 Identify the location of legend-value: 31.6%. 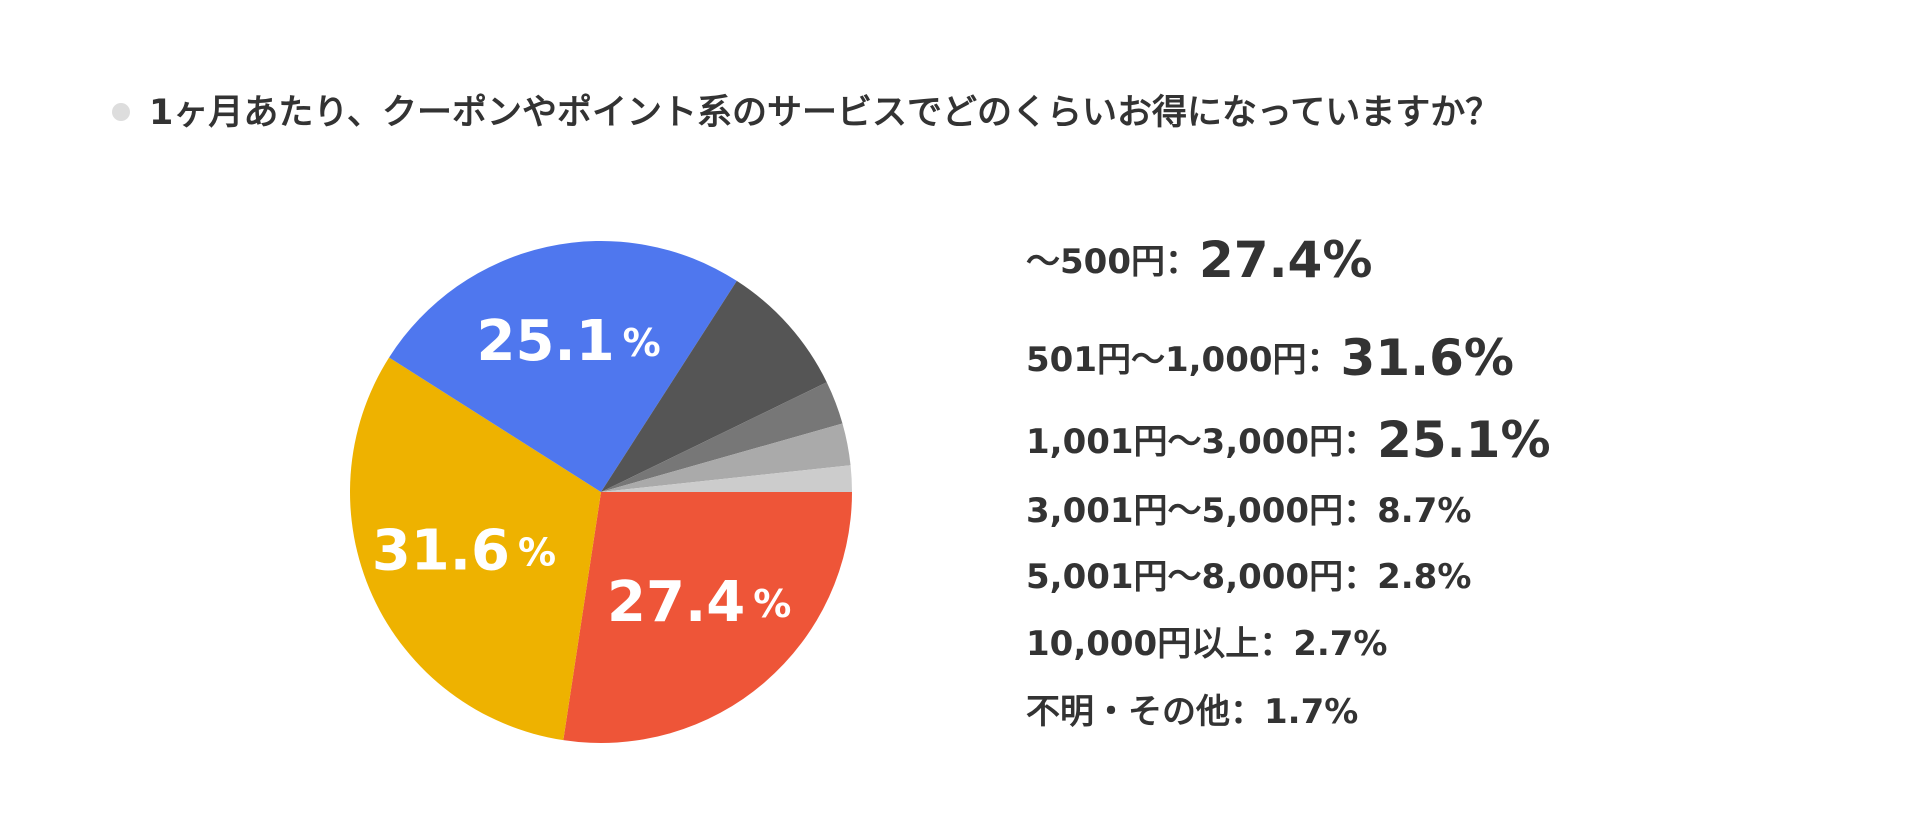
(1427, 358).